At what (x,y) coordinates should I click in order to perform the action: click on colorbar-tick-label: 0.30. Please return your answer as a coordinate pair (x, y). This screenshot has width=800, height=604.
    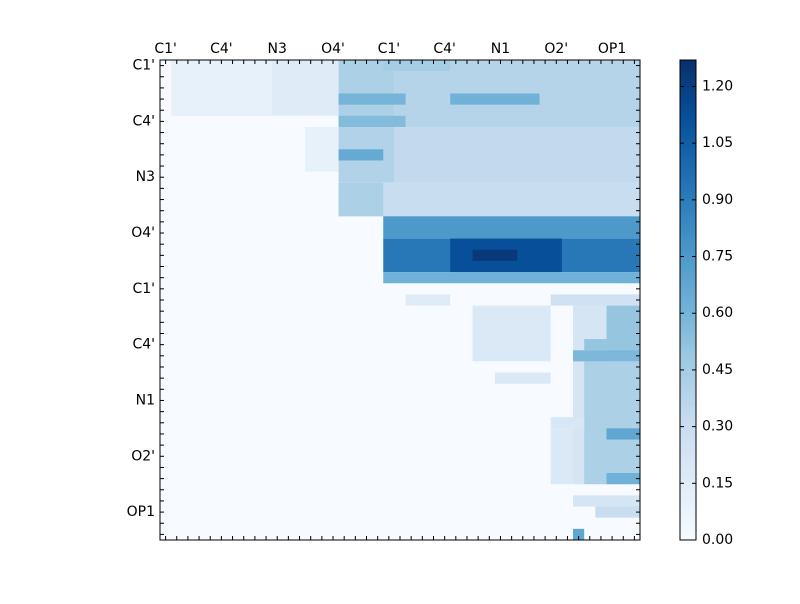
    Looking at the image, I should click on (717, 427).